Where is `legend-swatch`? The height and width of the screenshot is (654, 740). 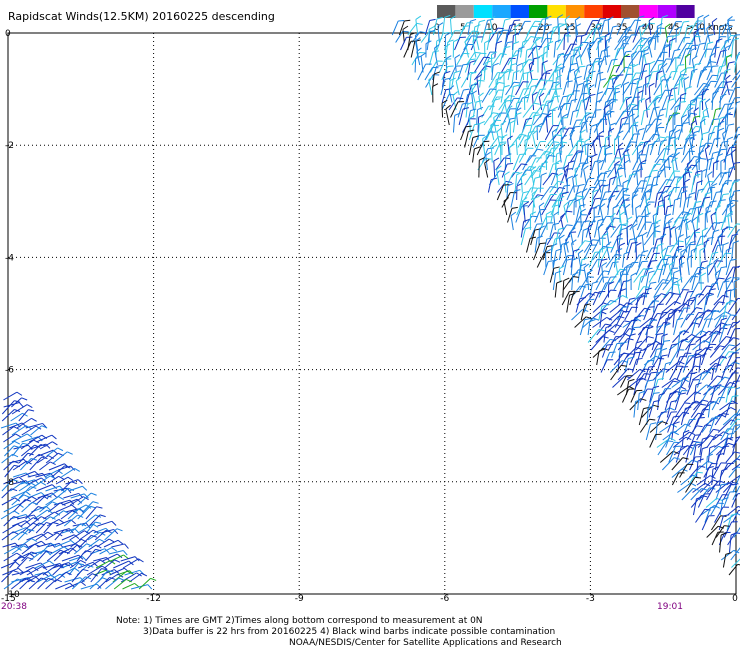
legend-swatch is located at coordinates (483, 11).